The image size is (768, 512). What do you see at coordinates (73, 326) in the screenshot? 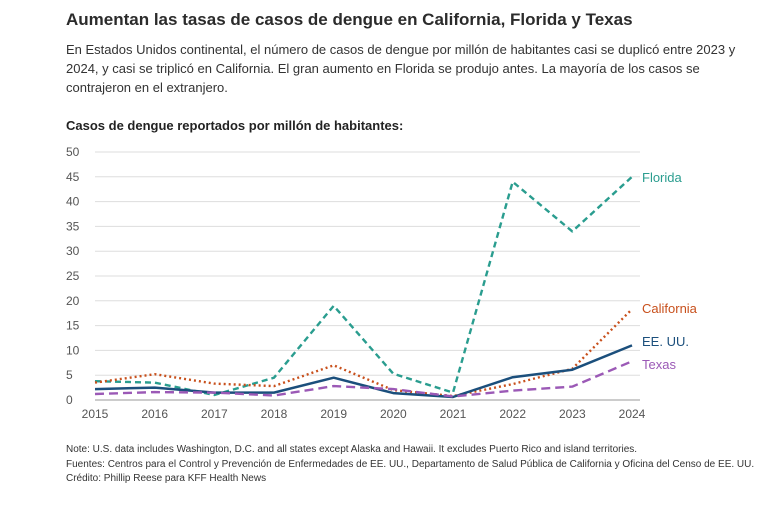
I see `y-tick-label: 15` at bounding box center [73, 326].